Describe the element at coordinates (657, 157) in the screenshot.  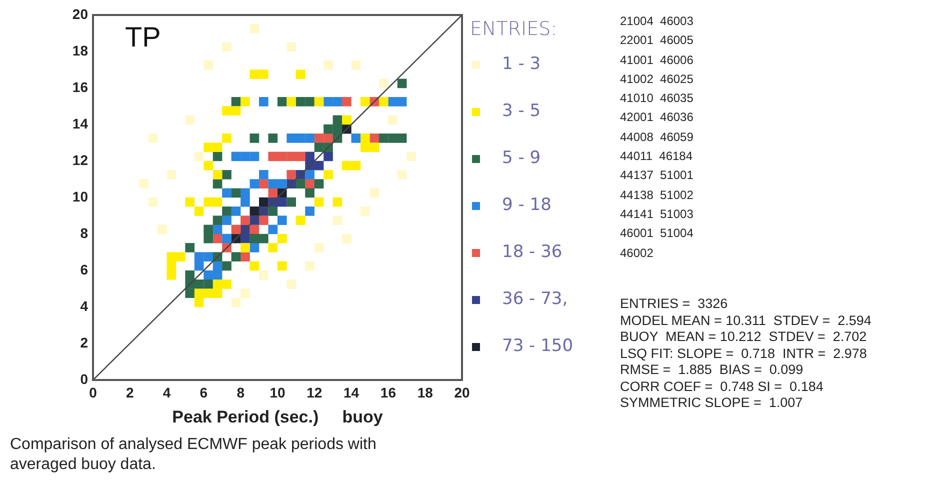
I see `text: 44011 46184` at that location.